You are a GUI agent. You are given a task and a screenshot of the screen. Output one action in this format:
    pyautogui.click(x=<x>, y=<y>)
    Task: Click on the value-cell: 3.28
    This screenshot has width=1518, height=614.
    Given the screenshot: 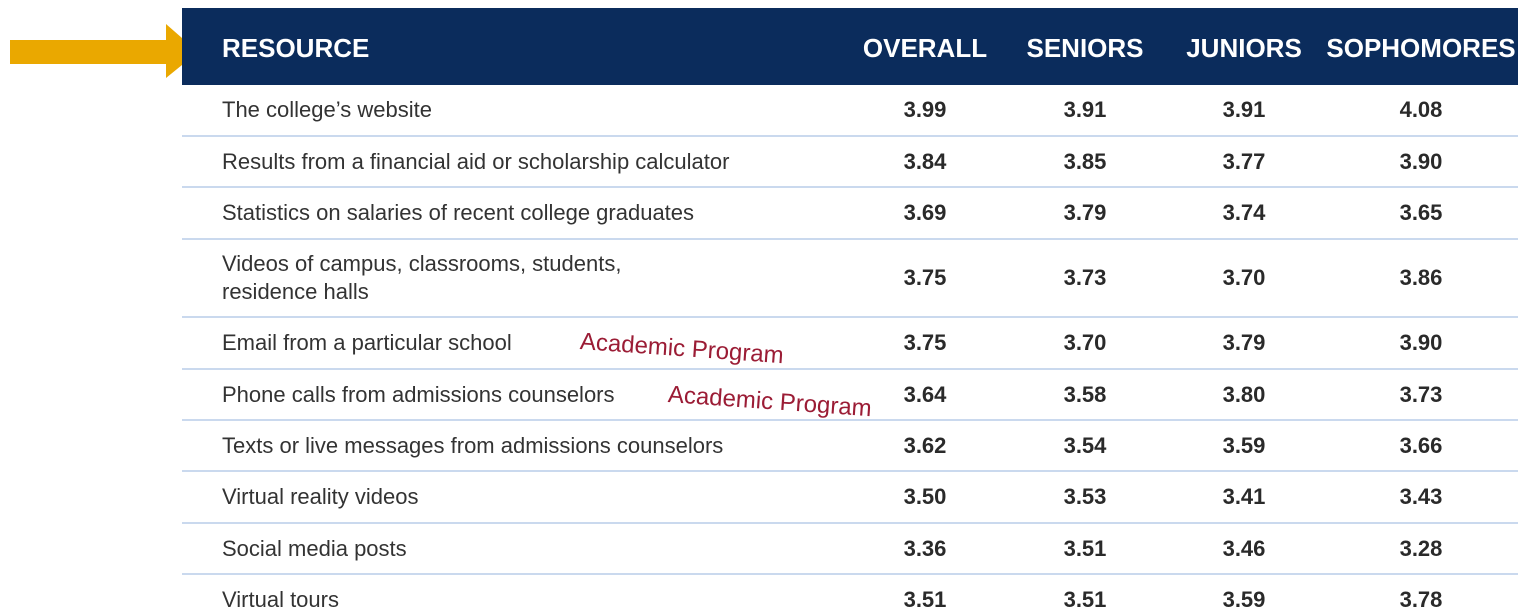 What is the action you would take?
    pyautogui.click(x=1421, y=548)
    